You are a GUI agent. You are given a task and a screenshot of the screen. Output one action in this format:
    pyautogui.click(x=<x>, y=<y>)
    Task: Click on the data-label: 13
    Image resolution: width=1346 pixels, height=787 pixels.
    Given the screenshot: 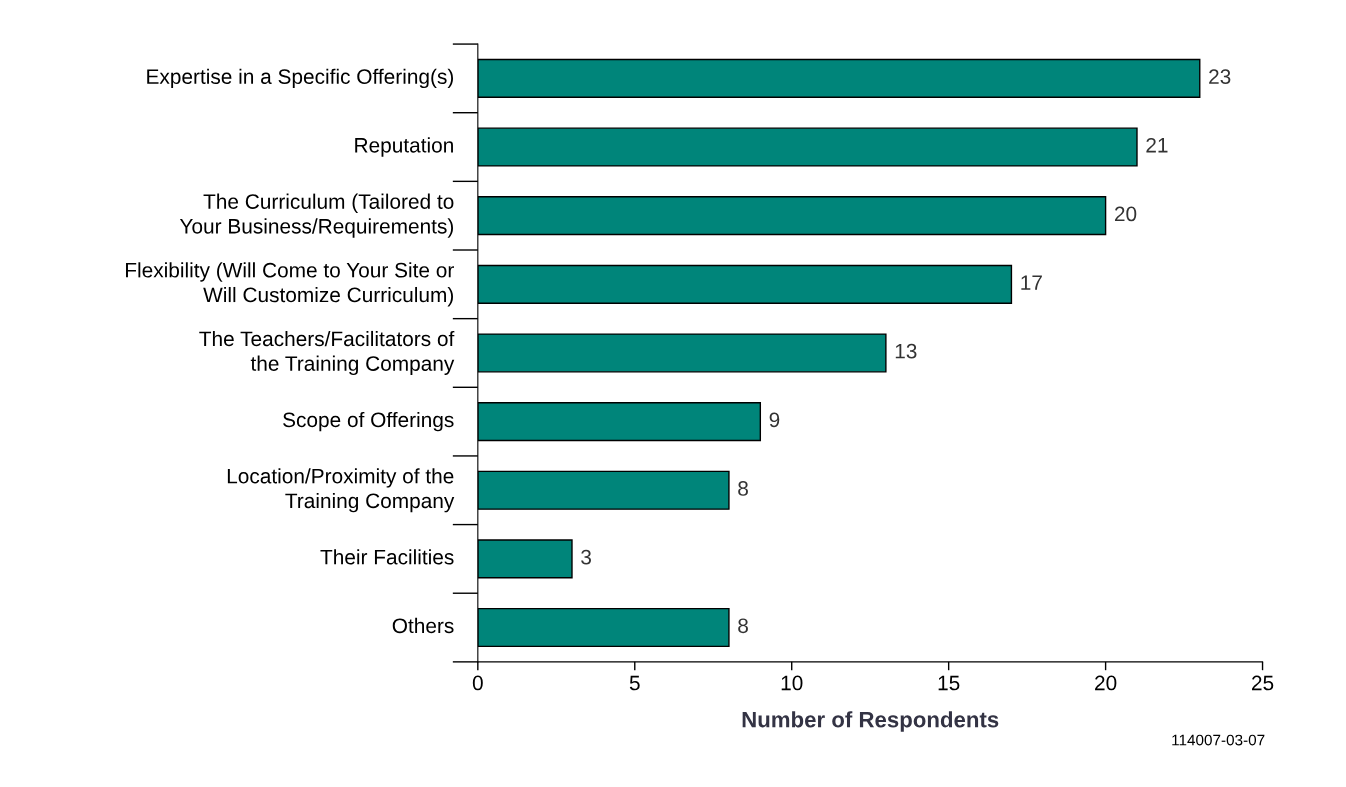 What is the action you would take?
    pyautogui.click(x=906, y=351)
    